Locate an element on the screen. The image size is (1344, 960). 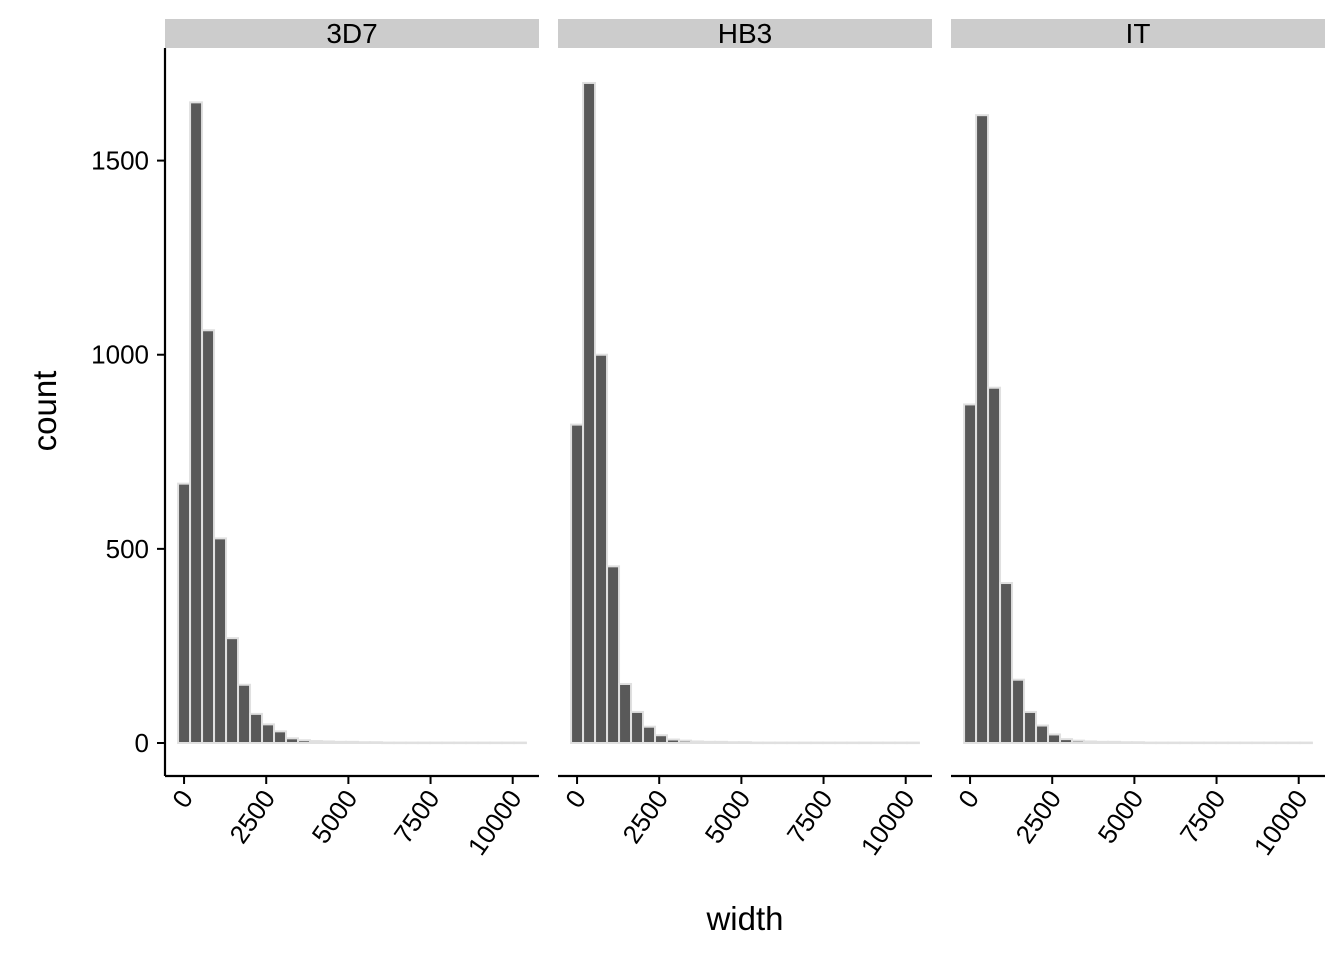
y-axis: 0 500 1000 1500 is located at coordinates (129, 412).